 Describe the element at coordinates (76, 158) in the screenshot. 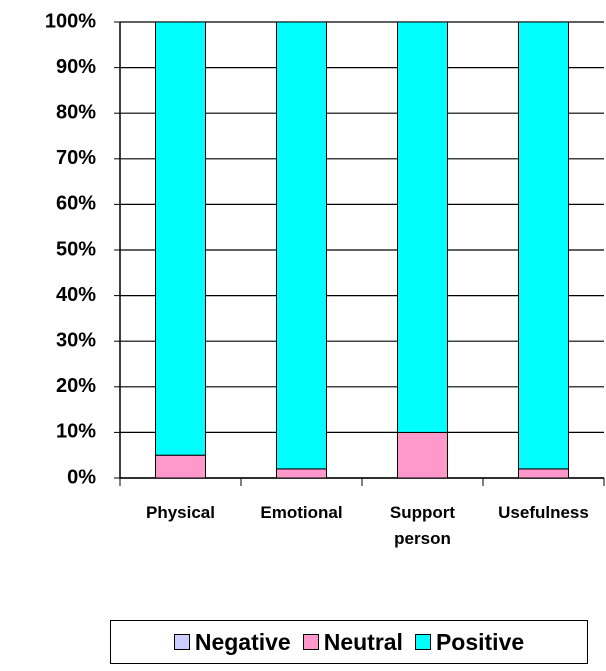

I see `y-tick-label: 70%` at that location.